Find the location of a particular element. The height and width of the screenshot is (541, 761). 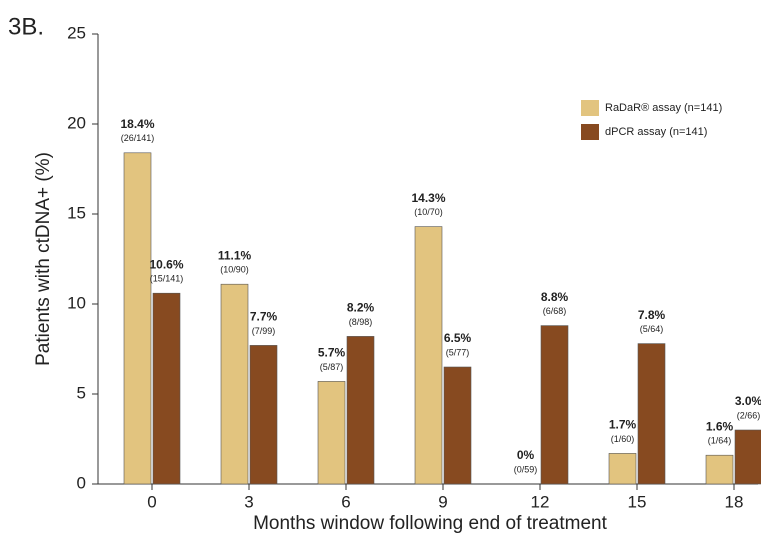

count-label: (15/141) is located at coordinates (167, 279).